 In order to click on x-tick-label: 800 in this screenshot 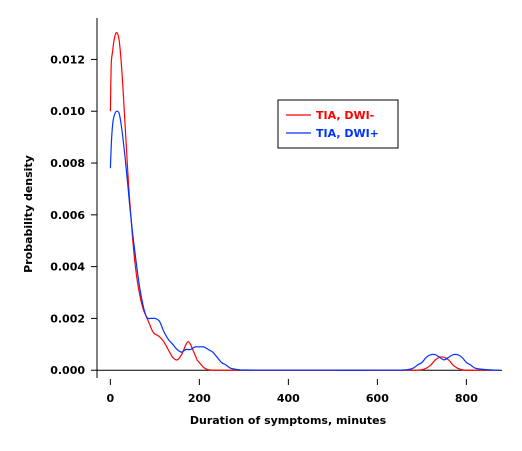, I will do `click(466, 398)`.